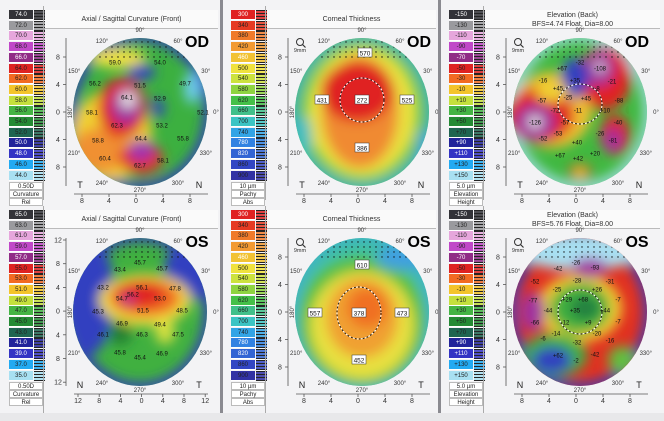  I want to click on scale-swatch: 61.0, so click(21, 236).